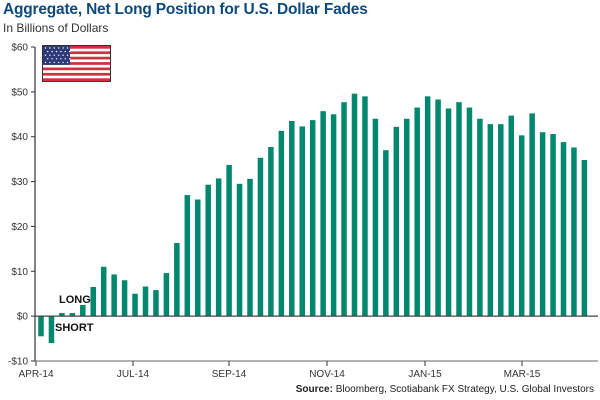 This screenshot has width=600, height=400. I want to click on y-tick-label: $30, so click(19, 182).